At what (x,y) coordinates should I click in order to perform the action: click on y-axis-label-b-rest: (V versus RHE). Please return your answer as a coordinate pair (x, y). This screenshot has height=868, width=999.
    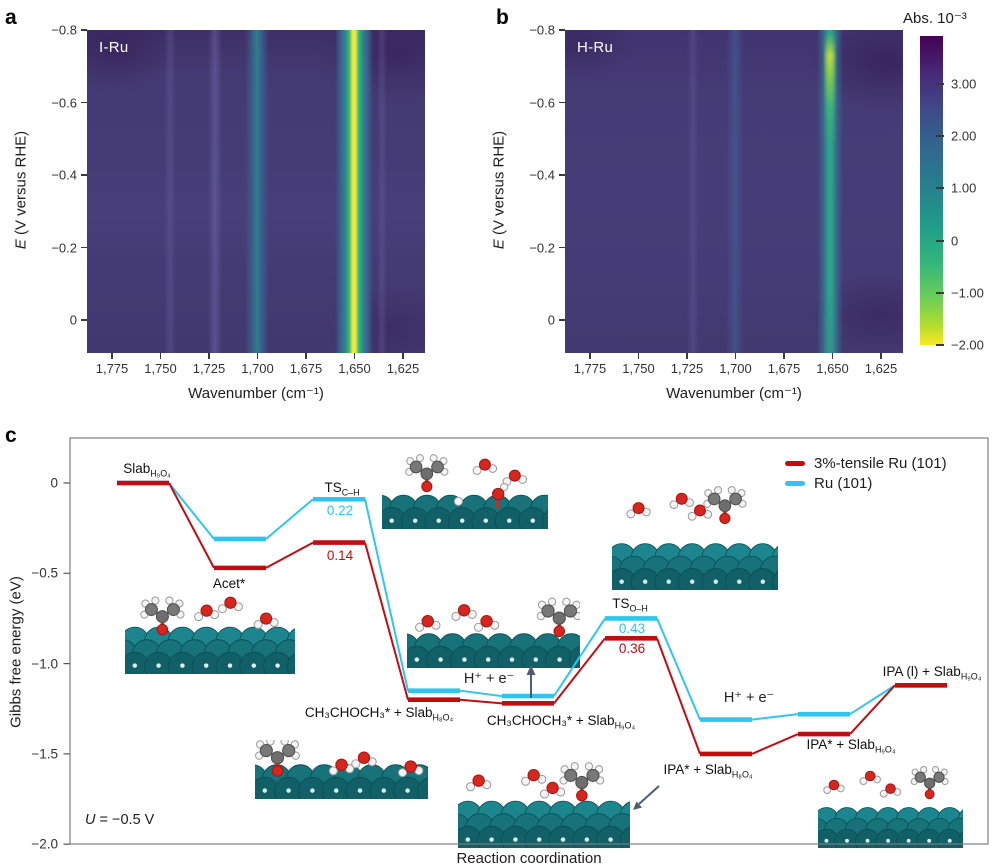
    Looking at the image, I should click on (499, 185).